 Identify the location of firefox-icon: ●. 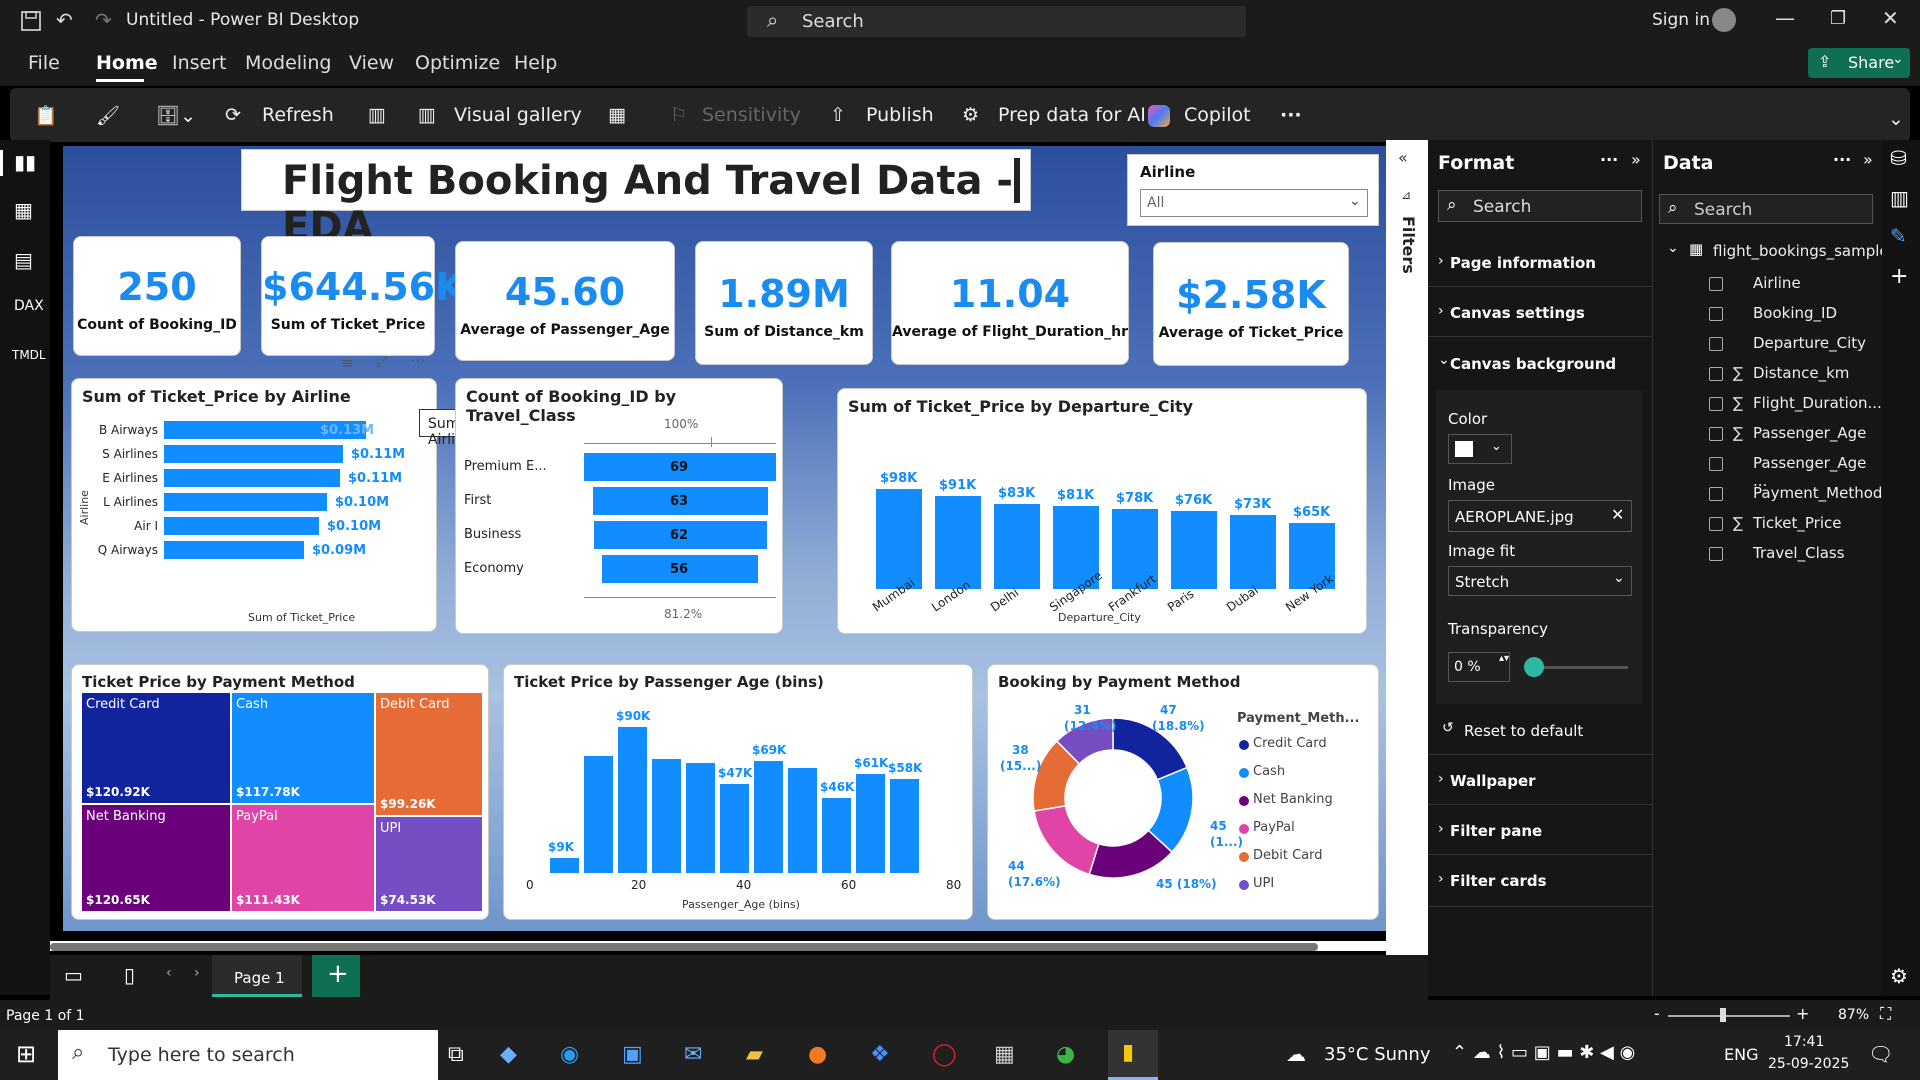
(818, 1054).